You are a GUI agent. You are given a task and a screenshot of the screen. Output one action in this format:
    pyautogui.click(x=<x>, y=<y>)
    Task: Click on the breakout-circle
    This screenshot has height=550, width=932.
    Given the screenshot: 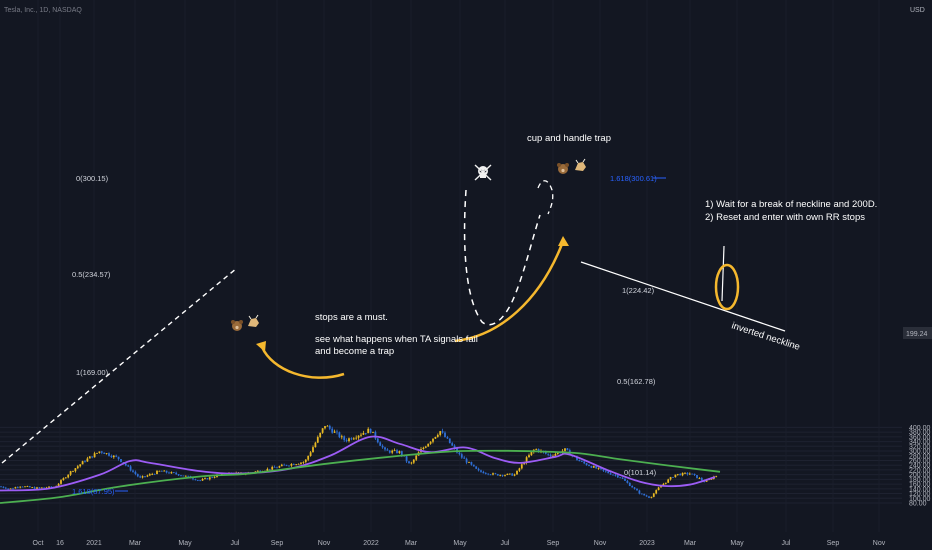 What is the action you would take?
    pyautogui.click(x=727, y=287)
    